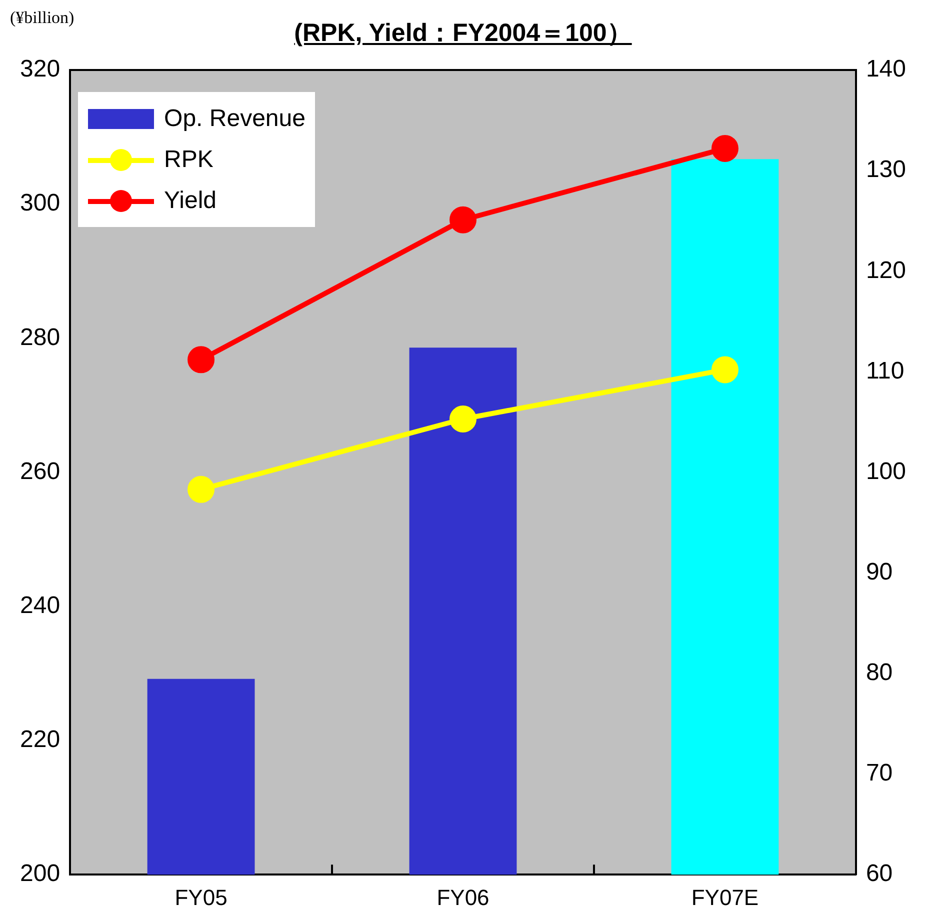 This screenshot has height=921, width=930. I want to click on y-axis-title: (¥billion), so click(42, 18).